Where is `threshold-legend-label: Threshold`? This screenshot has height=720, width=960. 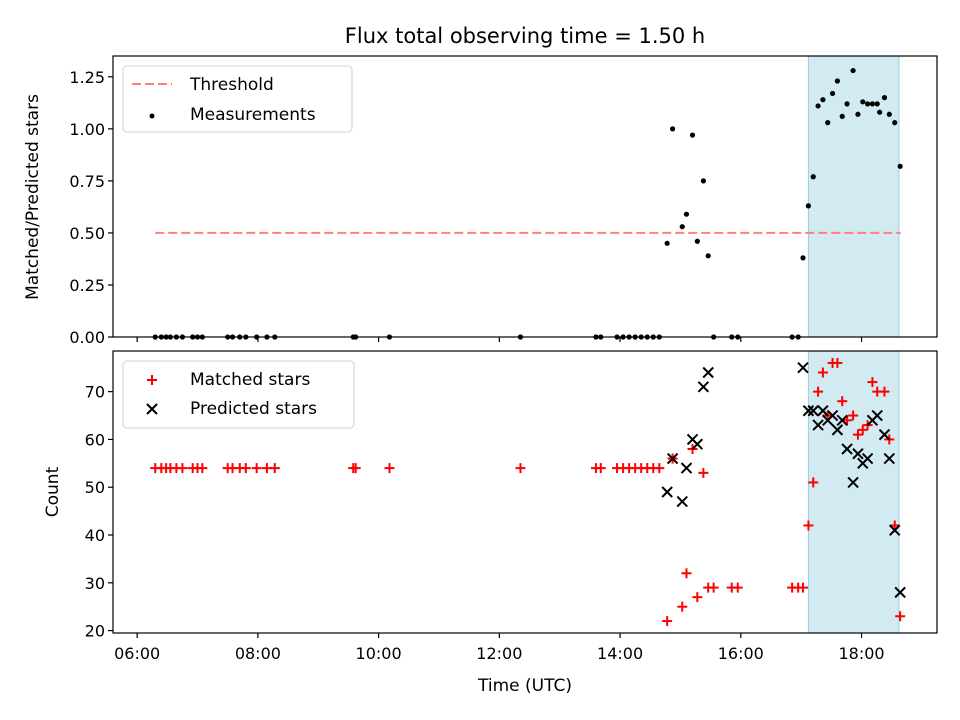 threshold-legend-label: Threshold is located at coordinates (231, 85).